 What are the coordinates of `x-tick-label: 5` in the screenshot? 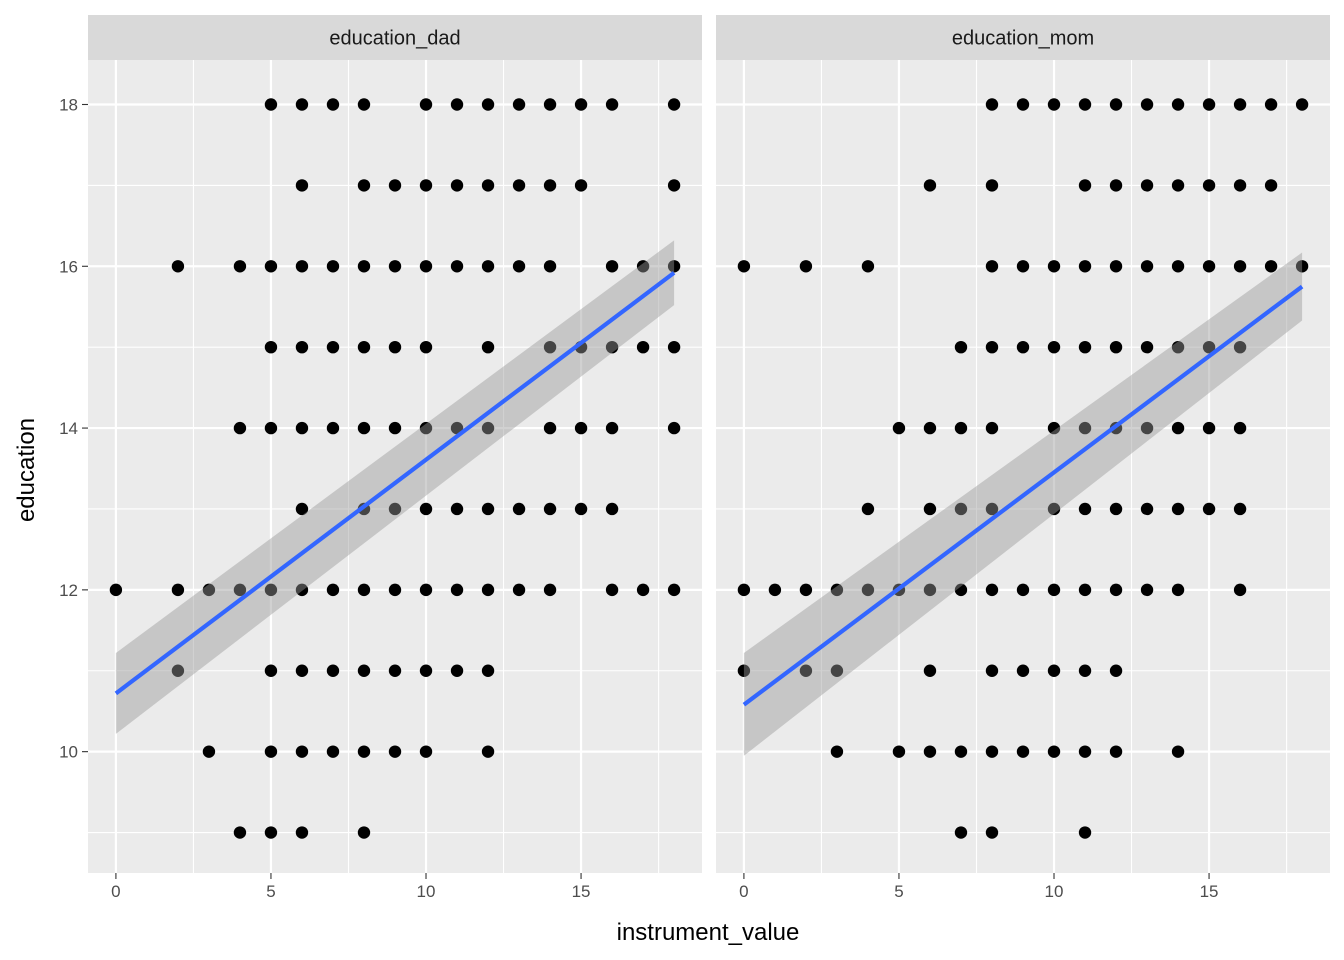 It's located at (270, 891).